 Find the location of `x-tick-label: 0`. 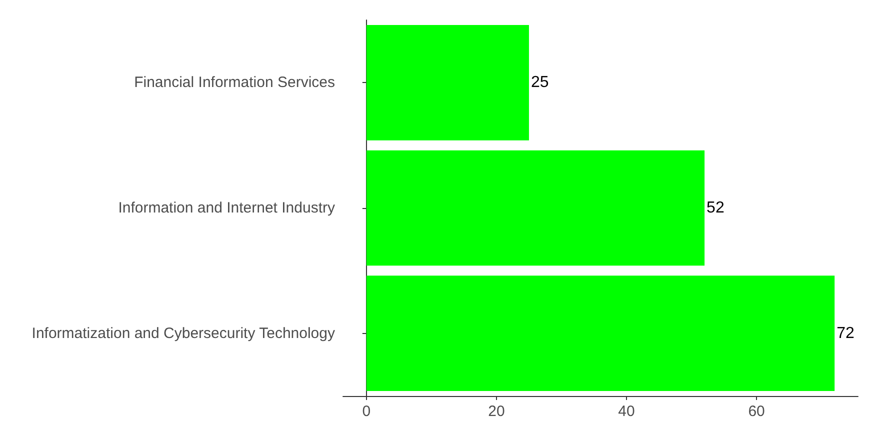

x-tick-label: 0 is located at coordinates (366, 411).